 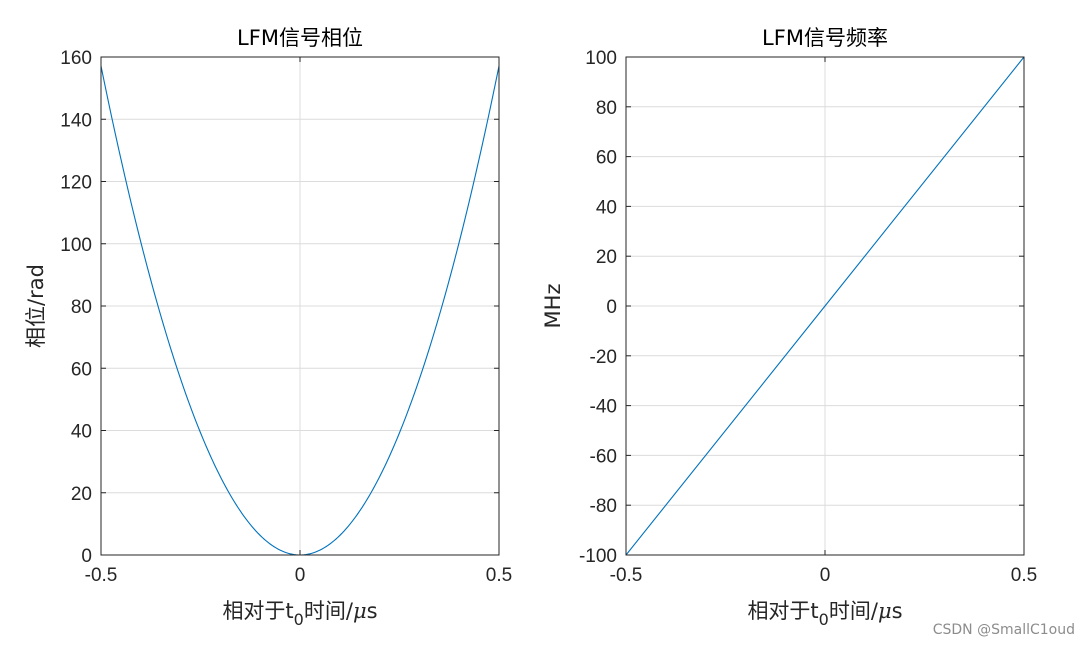 What do you see at coordinates (299, 619) in the screenshot?
I see `phase-x-label-subscript: 0` at bounding box center [299, 619].